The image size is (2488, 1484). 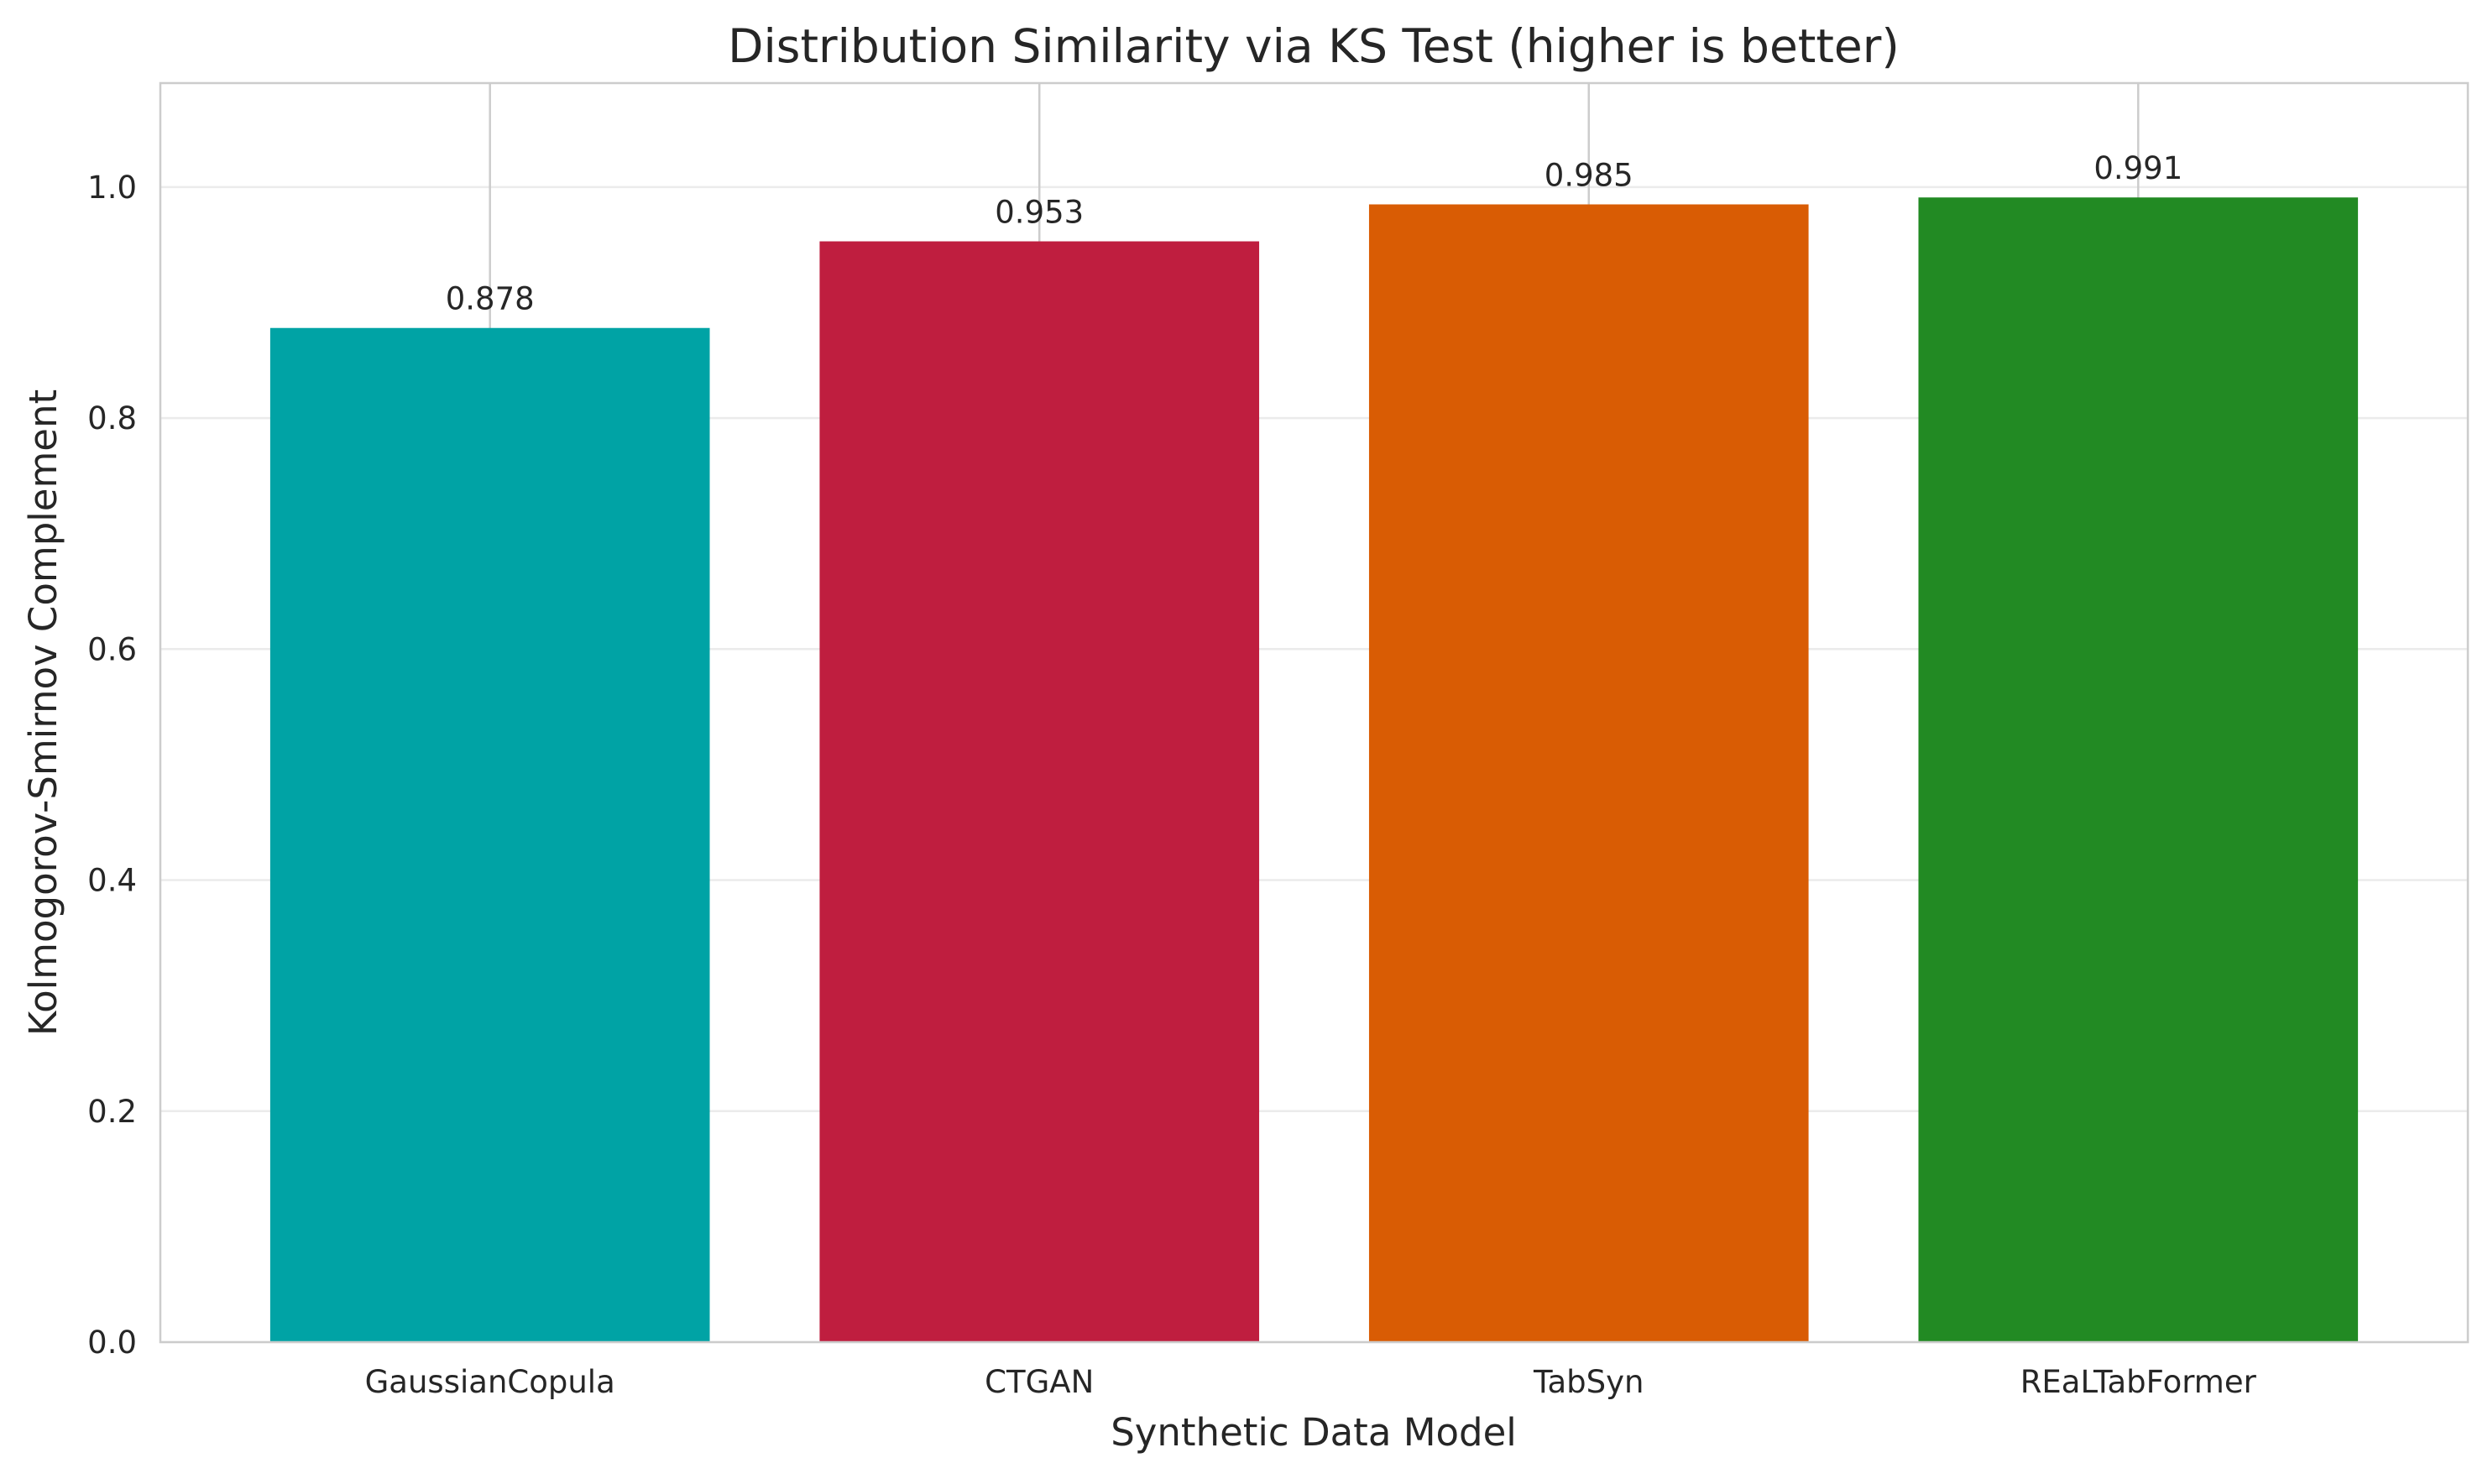 I want to click on x-tick-label: TabSyn, so click(x=1588, y=1382).